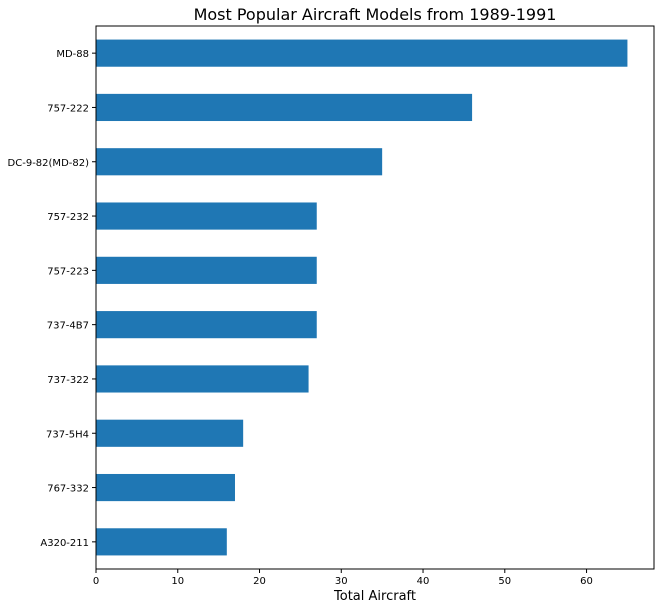 This screenshot has width=660, height=614. Describe the element at coordinates (68, 326) in the screenshot. I see `y-tick-label: 737-4B7` at that location.